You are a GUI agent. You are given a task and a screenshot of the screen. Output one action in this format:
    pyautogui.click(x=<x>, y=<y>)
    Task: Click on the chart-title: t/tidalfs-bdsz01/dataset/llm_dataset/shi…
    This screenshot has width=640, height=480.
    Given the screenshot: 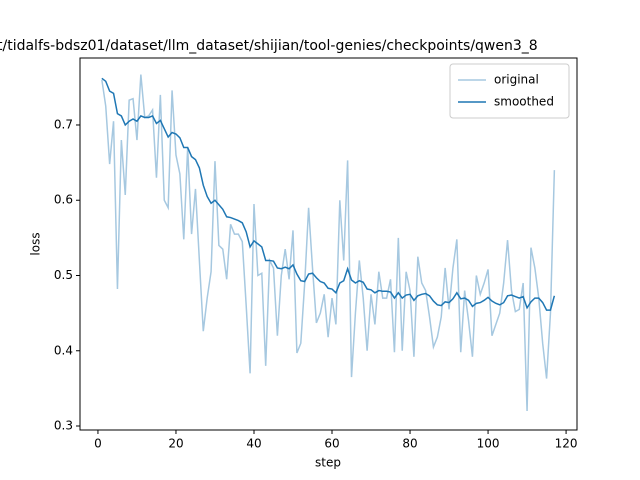 What is the action you would take?
    pyautogui.click(x=269, y=46)
    